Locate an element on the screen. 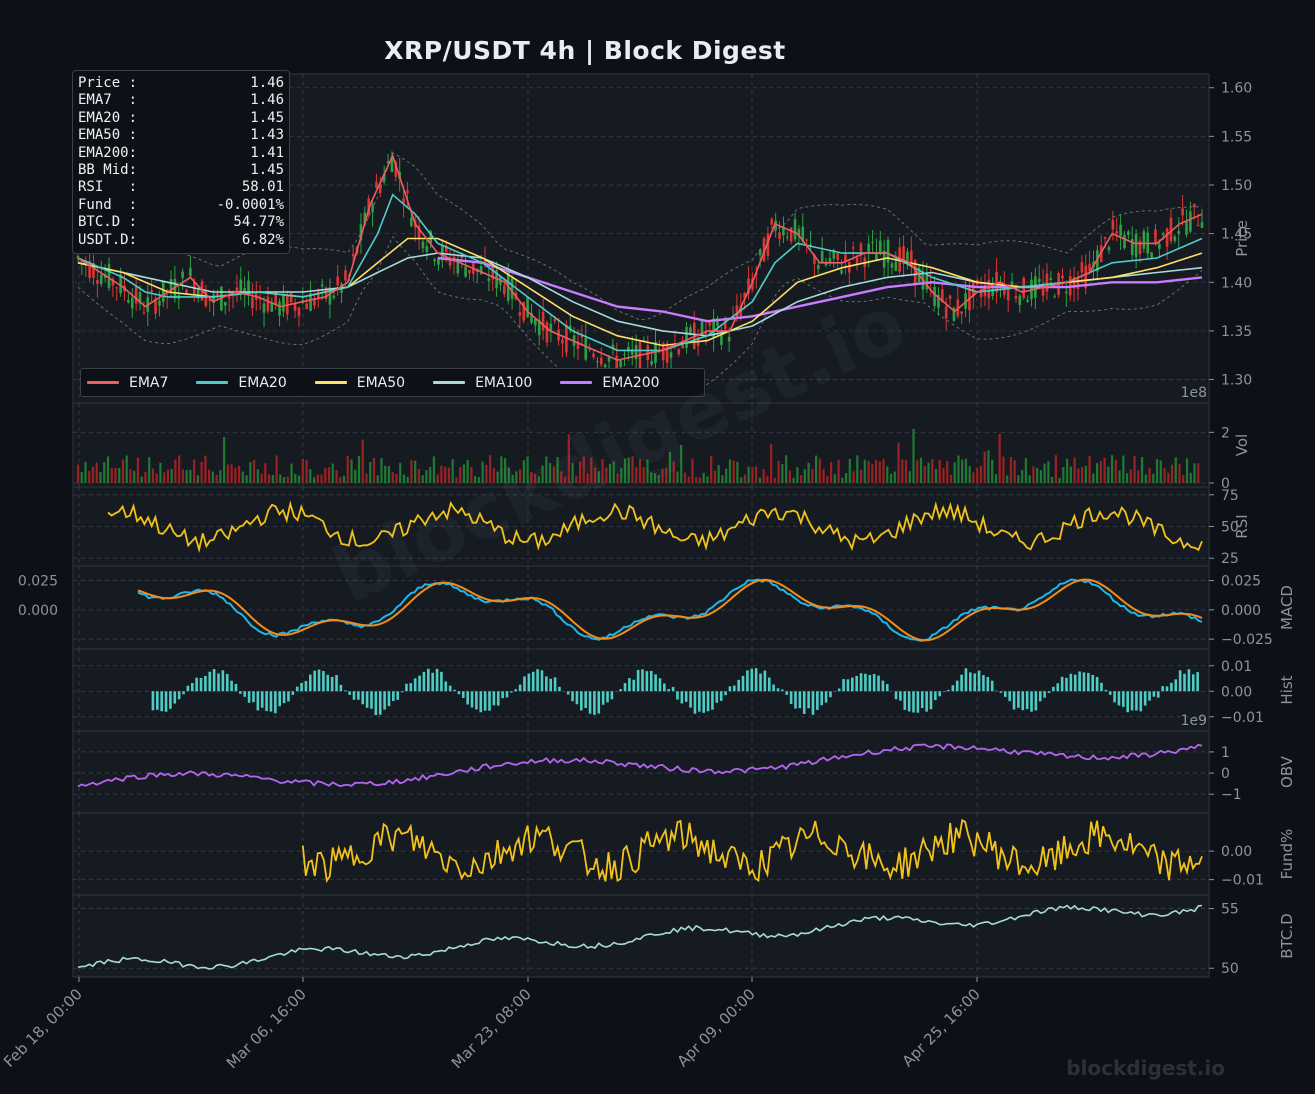  y-axis-label: Fund% is located at coordinates (1287, 854).